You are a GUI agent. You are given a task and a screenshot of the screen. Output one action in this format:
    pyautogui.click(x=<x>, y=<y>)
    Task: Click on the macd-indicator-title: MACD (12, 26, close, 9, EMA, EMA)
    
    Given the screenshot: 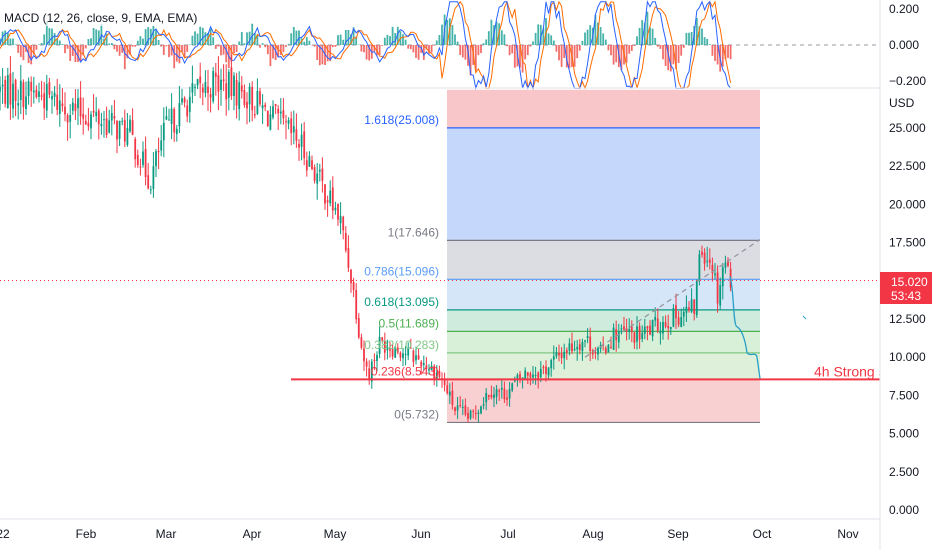 What is the action you would take?
    pyautogui.click(x=100, y=18)
    